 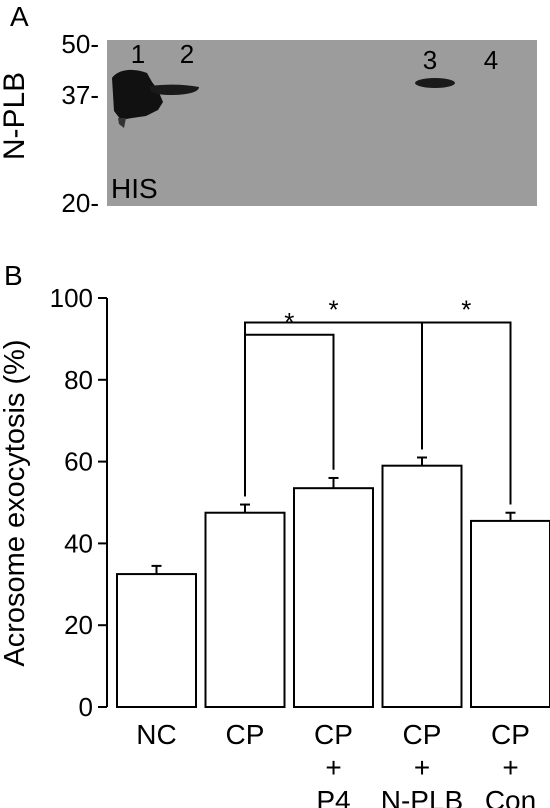 What do you see at coordinates (333, 310) in the screenshot?
I see `significance-star-1: *` at bounding box center [333, 310].